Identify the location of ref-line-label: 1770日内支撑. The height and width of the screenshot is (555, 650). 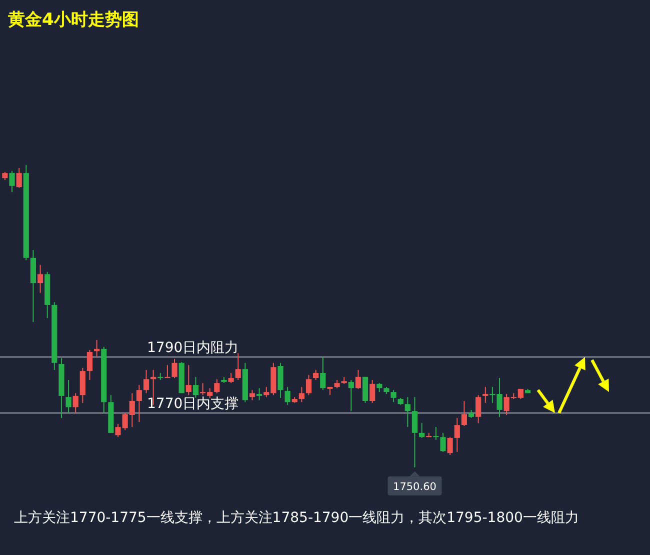
(193, 404).